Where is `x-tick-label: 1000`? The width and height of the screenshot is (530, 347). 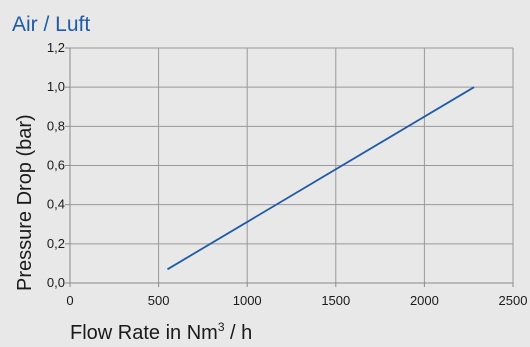
x-tick-label: 1000 is located at coordinates (247, 300).